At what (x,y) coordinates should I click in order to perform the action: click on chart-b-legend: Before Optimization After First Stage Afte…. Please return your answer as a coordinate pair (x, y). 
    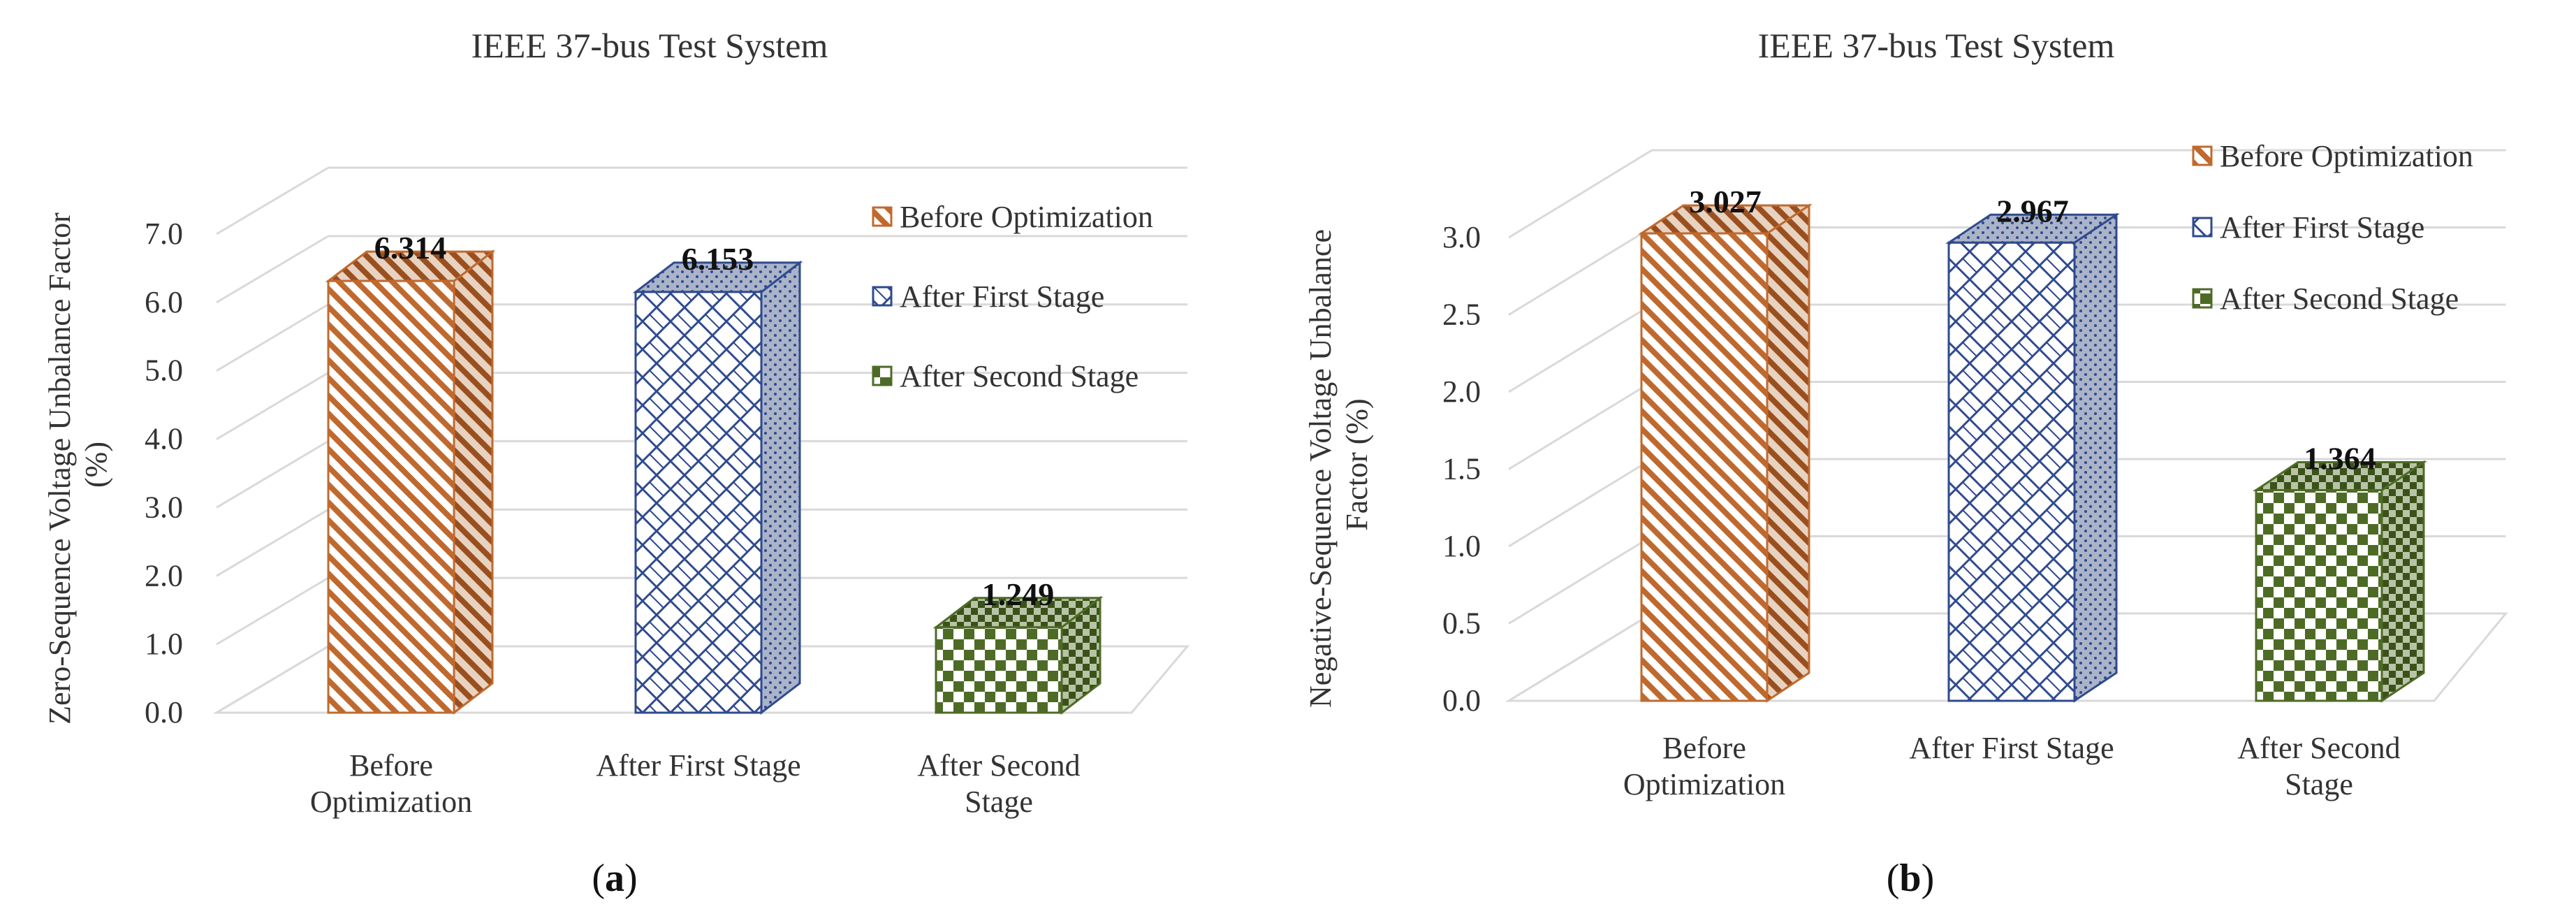
    Looking at the image, I should click on (2332, 227).